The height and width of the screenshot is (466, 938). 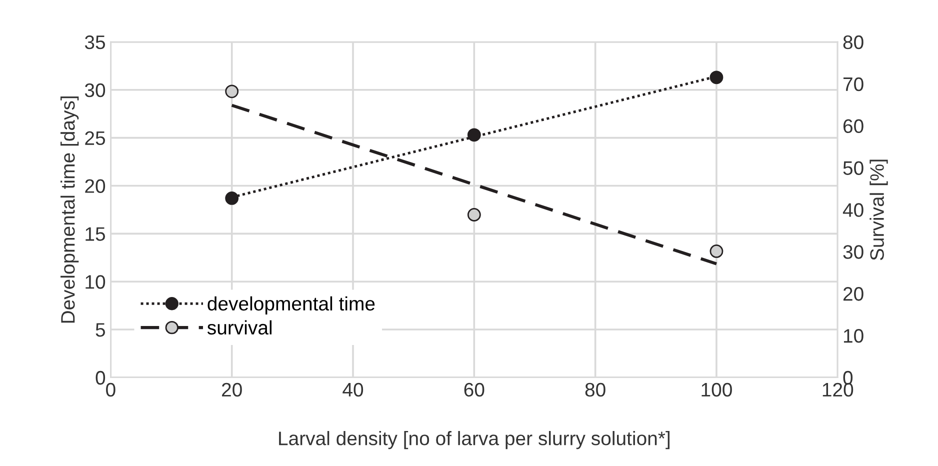 I want to click on x-tick-label: 80, so click(x=595, y=389).